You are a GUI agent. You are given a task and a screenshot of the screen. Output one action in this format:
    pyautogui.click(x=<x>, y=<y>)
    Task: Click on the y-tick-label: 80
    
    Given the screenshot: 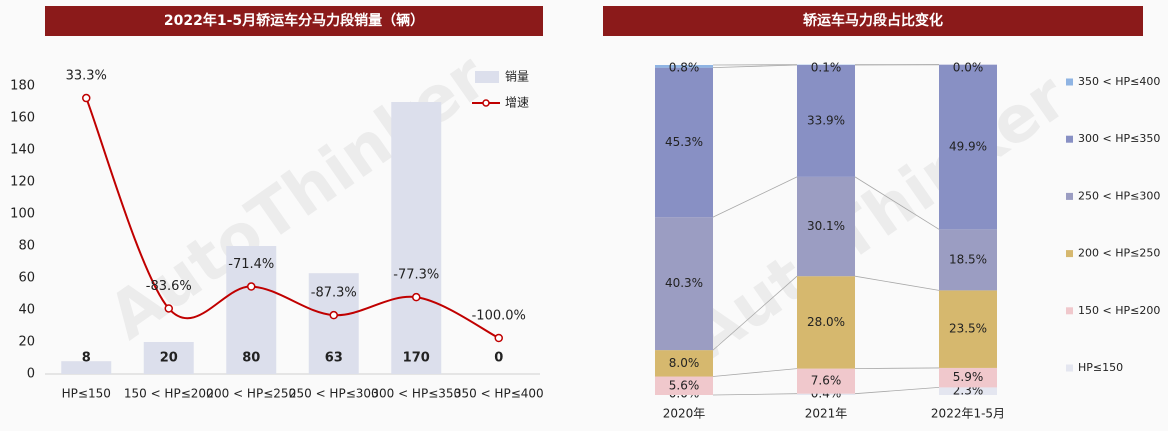 What is the action you would take?
    pyautogui.click(x=26, y=246)
    